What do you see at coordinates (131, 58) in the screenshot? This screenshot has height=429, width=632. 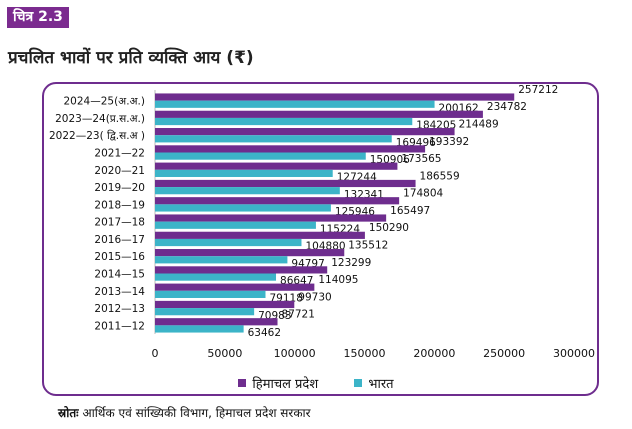 I see `page-title: प्रचलित भावों पर प्रति व्यक्ति आय (₹)` at bounding box center [131, 58].